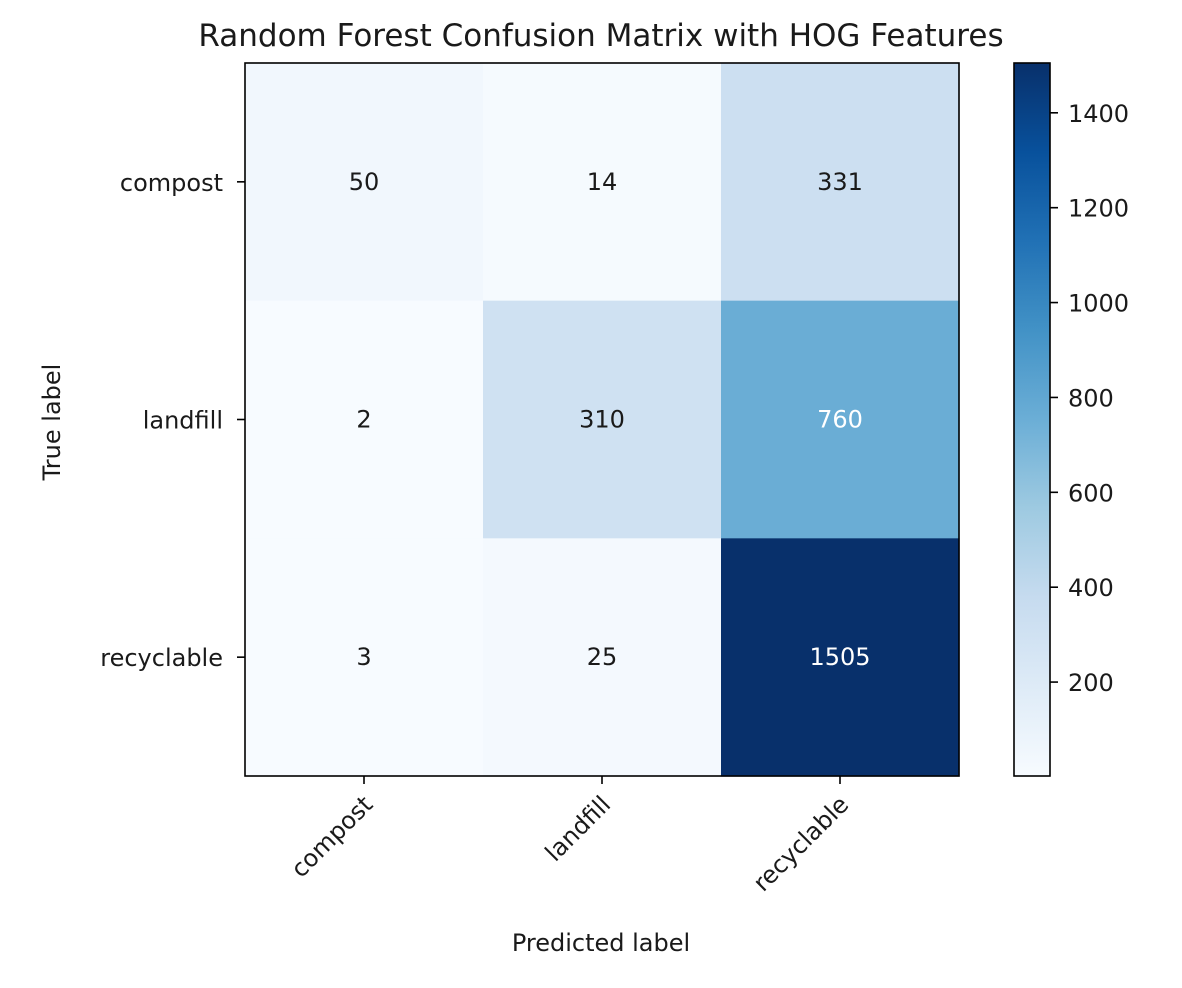 Image resolution: width=1182 pixels, height=988 pixels. I want to click on x-tick-label: recyclable, so click(801, 843).